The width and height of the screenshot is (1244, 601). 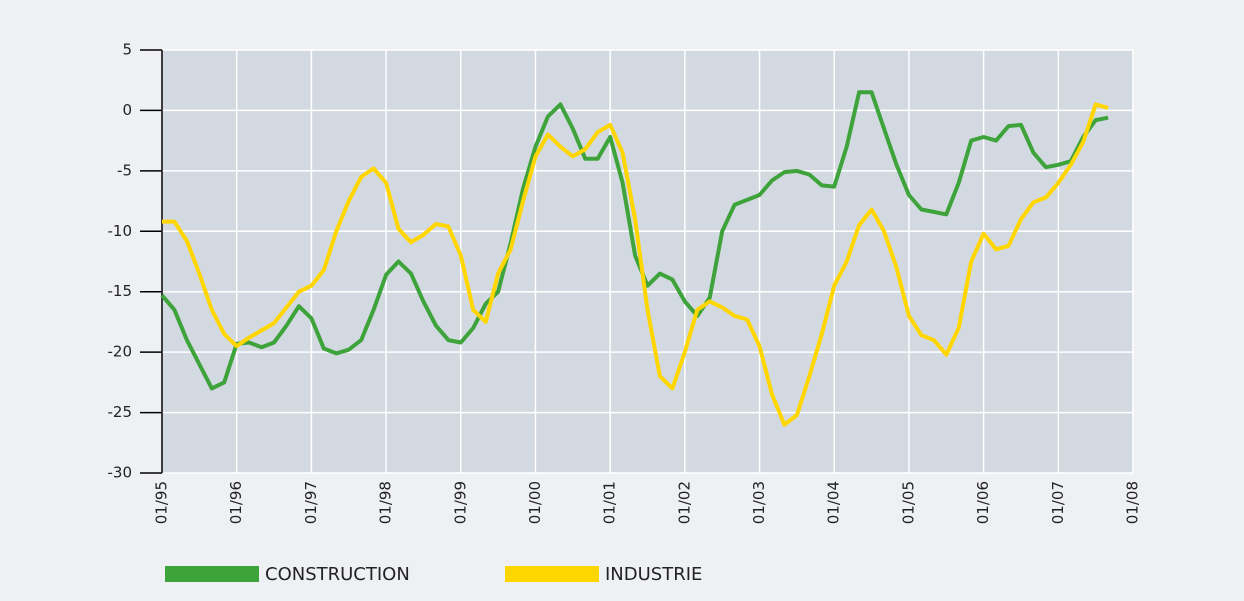 What do you see at coordinates (120, 231) in the screenshot?
I see `y-tick-label: -10` at bounding box center [120, 231].